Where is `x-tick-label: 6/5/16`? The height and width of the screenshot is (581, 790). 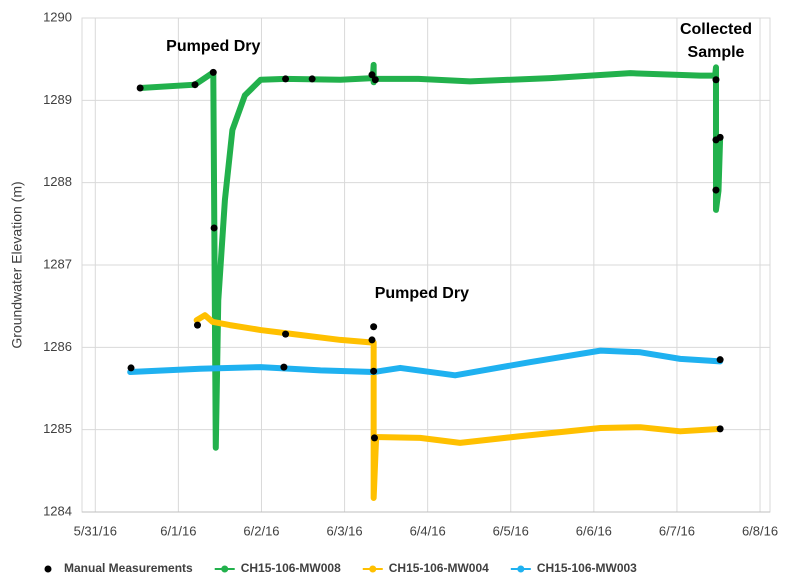 x-tick-label: 6/5/16 is located at coordinates (511, 530).